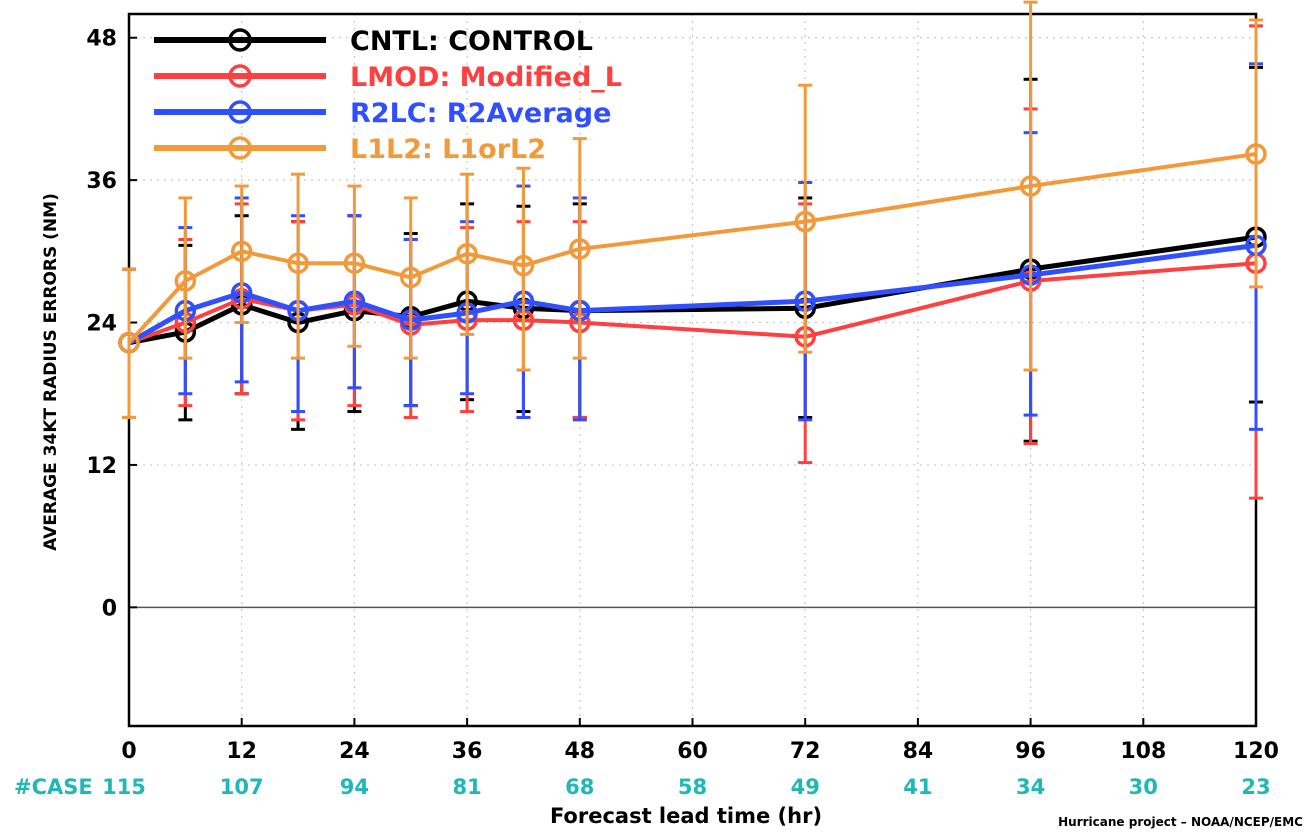 Image resolution: width=1309 pixels, height=833 pixels. What do you see at coordinates (918, 751) in the screenshot?
I see `x-tick-label: 84` at bounding box center [918, 751].